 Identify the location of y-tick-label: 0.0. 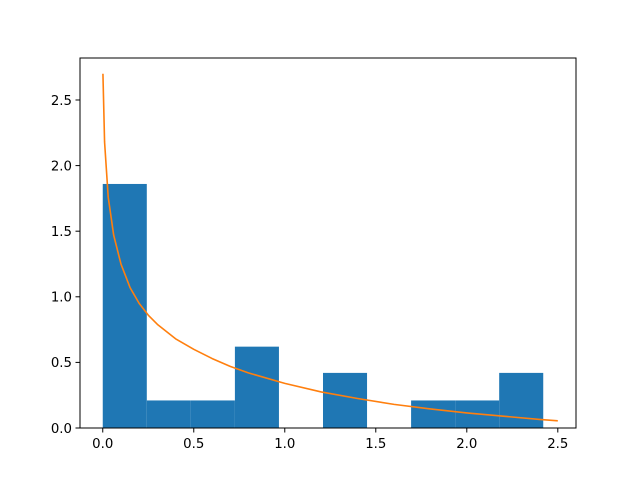
(61, 429).